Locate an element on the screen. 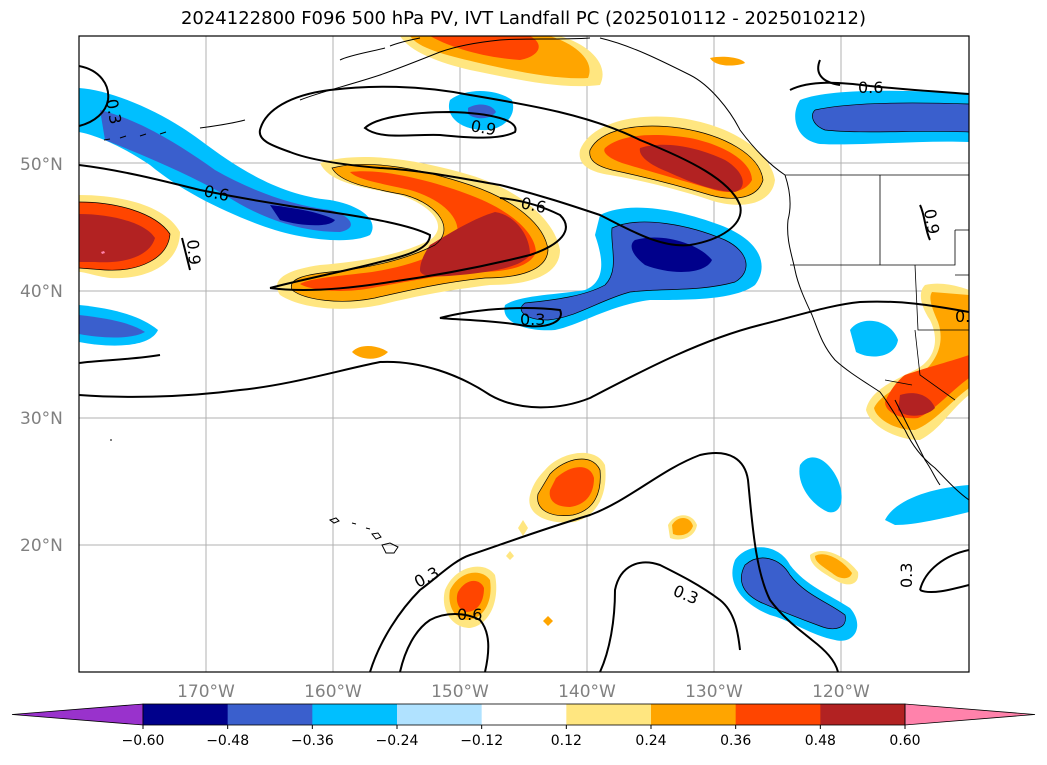 Image resolution: width=1047 pixels, height=765 pixels. latitude-labels: 50°N 40°N 30°N 20°N is located at coordinates (41, 355).